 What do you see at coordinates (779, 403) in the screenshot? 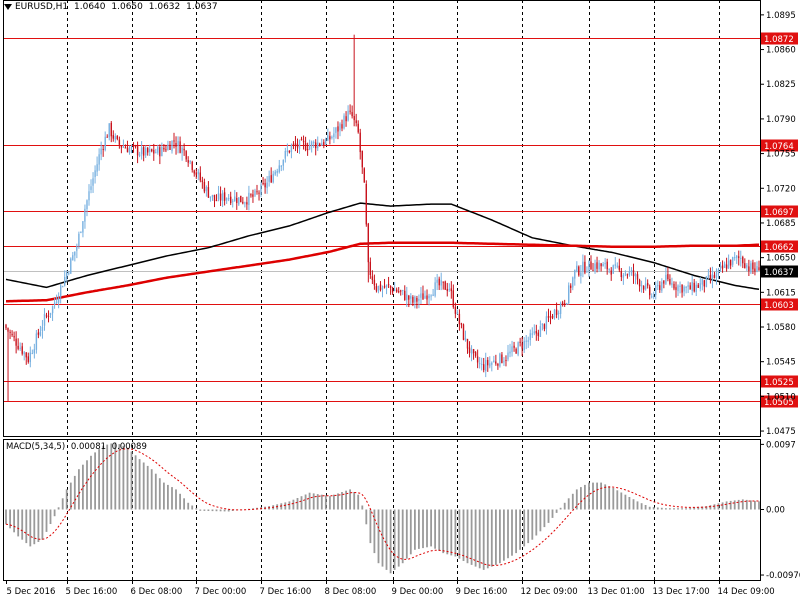
I see `level-label: 1.0505` at bounding box center [779, 403].